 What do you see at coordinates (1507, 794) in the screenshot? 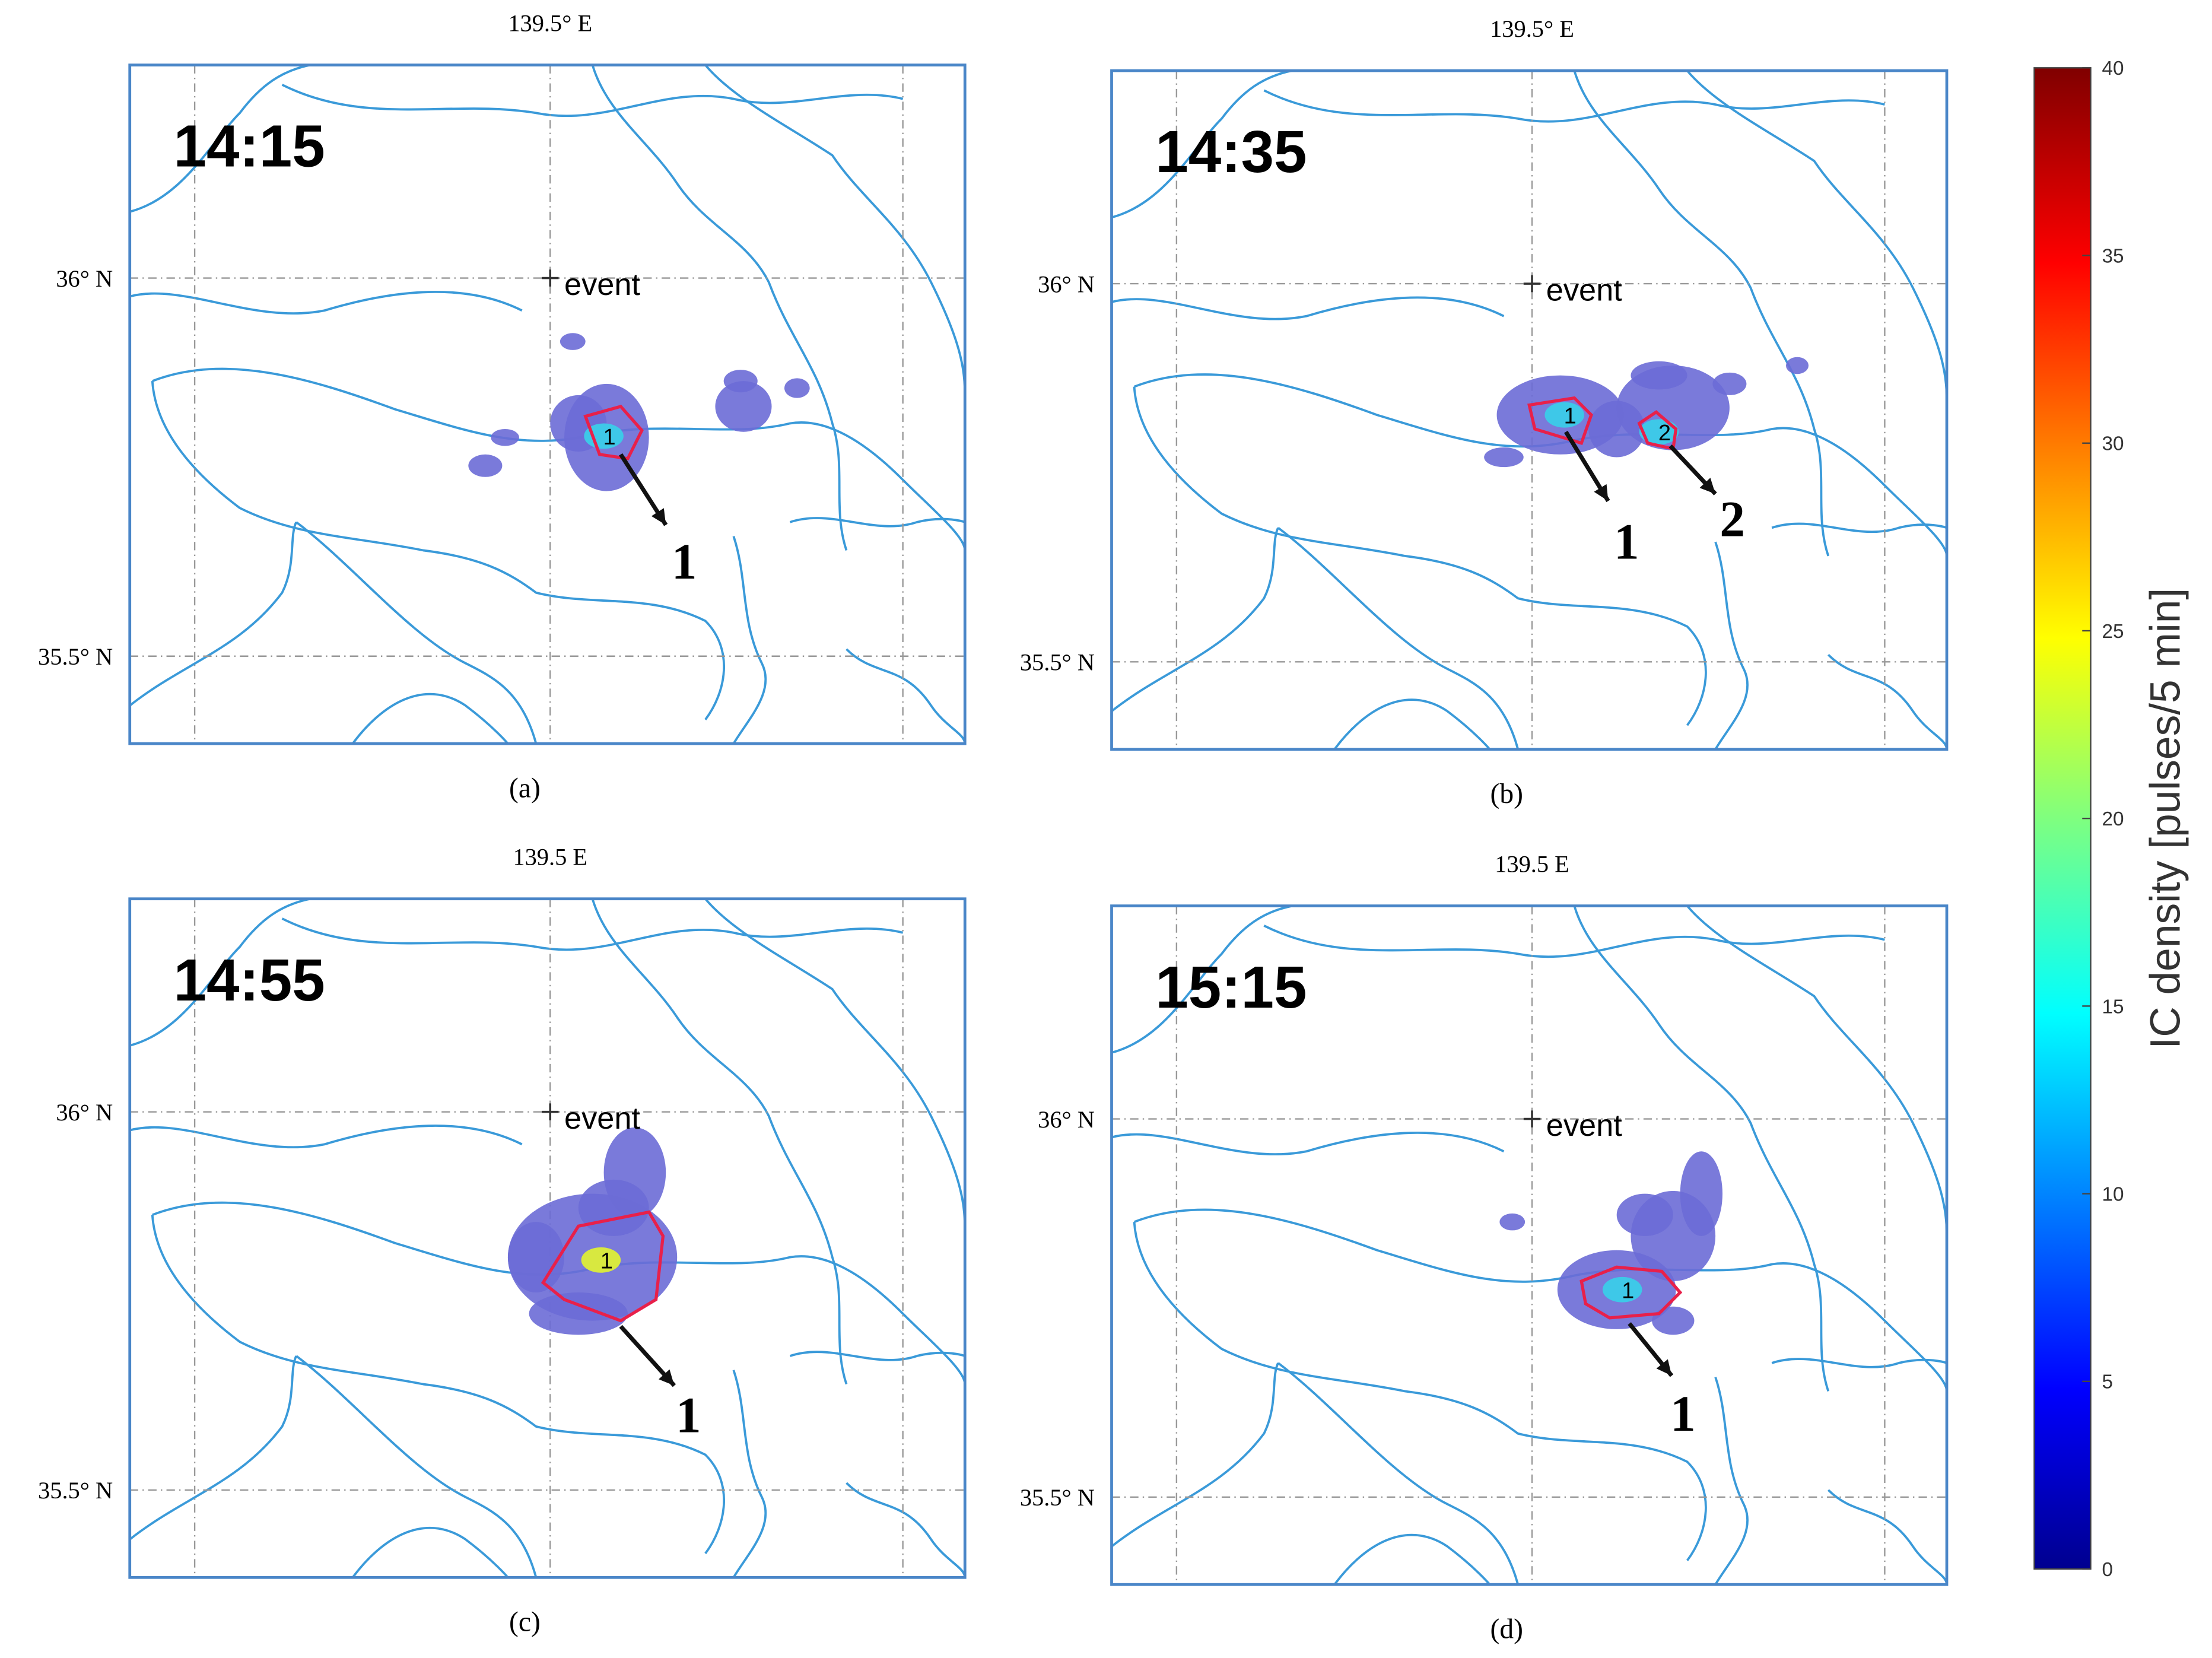
I see `panel-caption: (b)` at bounding box center [1507, 794].